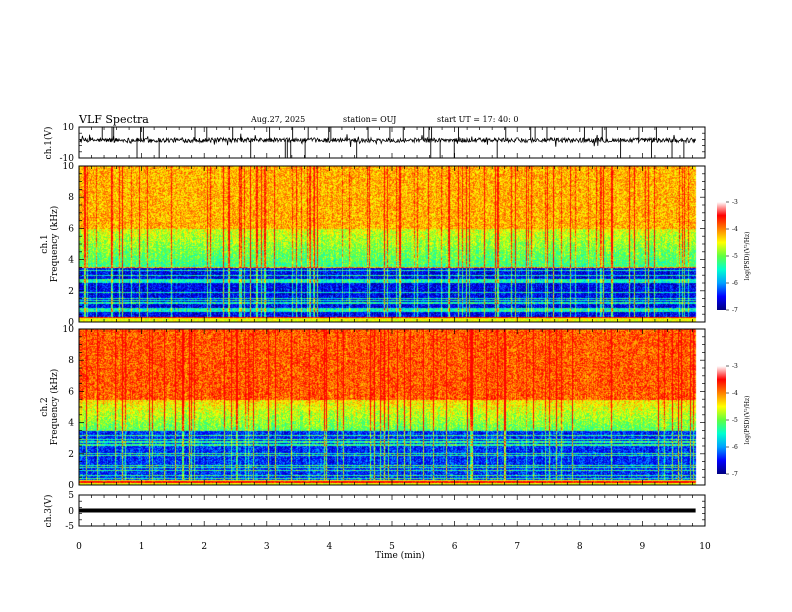  I want to click on ch1-ytick-top: 10, so click(69, 128).